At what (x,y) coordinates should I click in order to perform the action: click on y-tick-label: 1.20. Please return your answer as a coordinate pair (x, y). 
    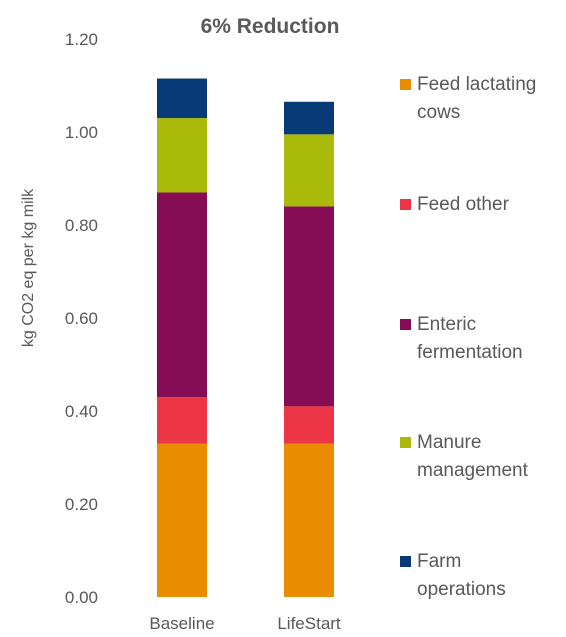
    Looking at the image, I should click on (81, 39).